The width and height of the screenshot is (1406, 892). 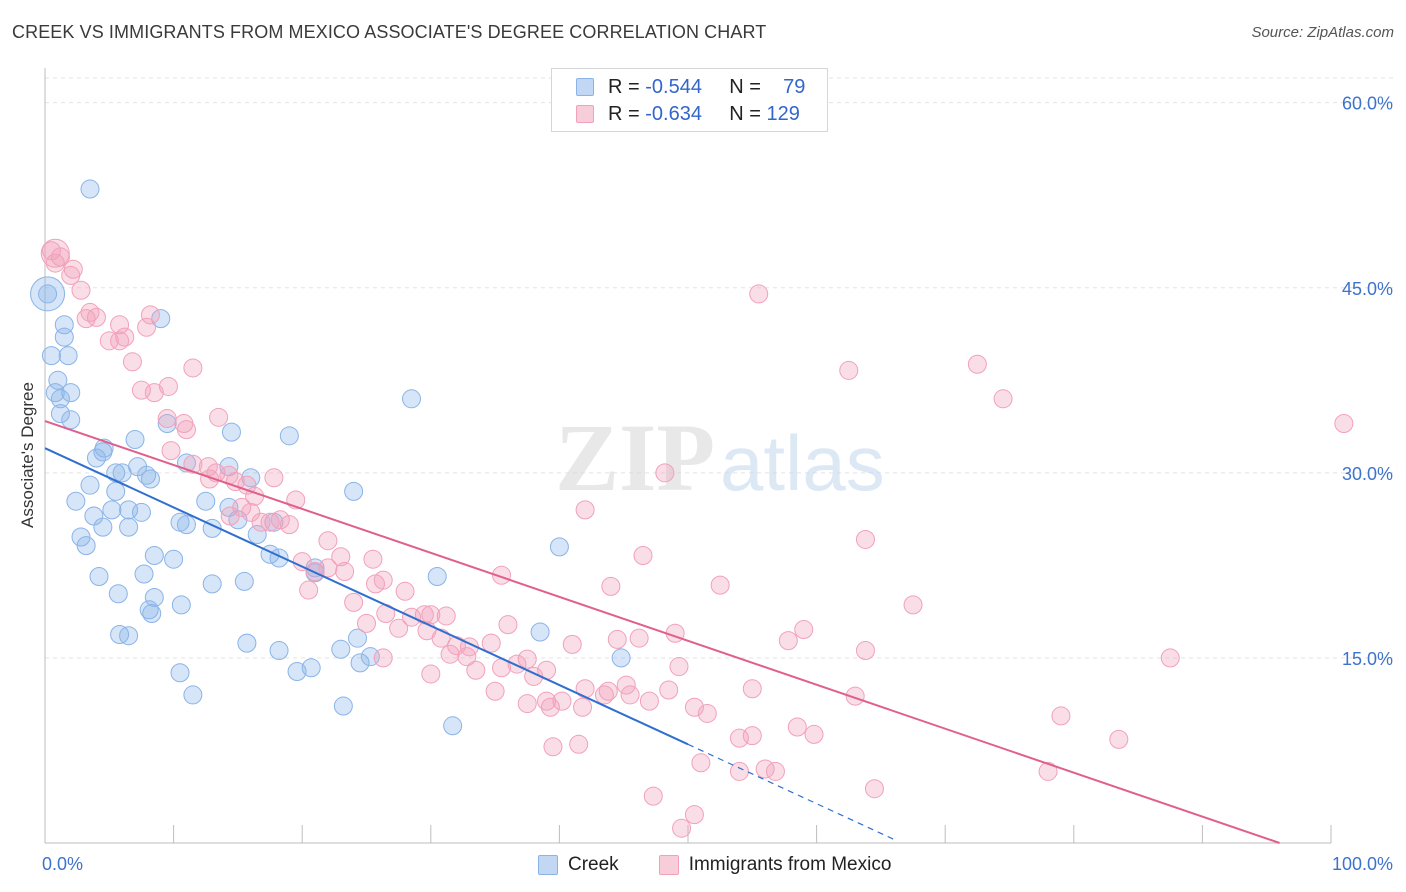 What do you see at coordinates (1322, 32) in the screenshot?
I see `source-credit: Source: ZipAtlas.com` at bounding box center [1322, 32].